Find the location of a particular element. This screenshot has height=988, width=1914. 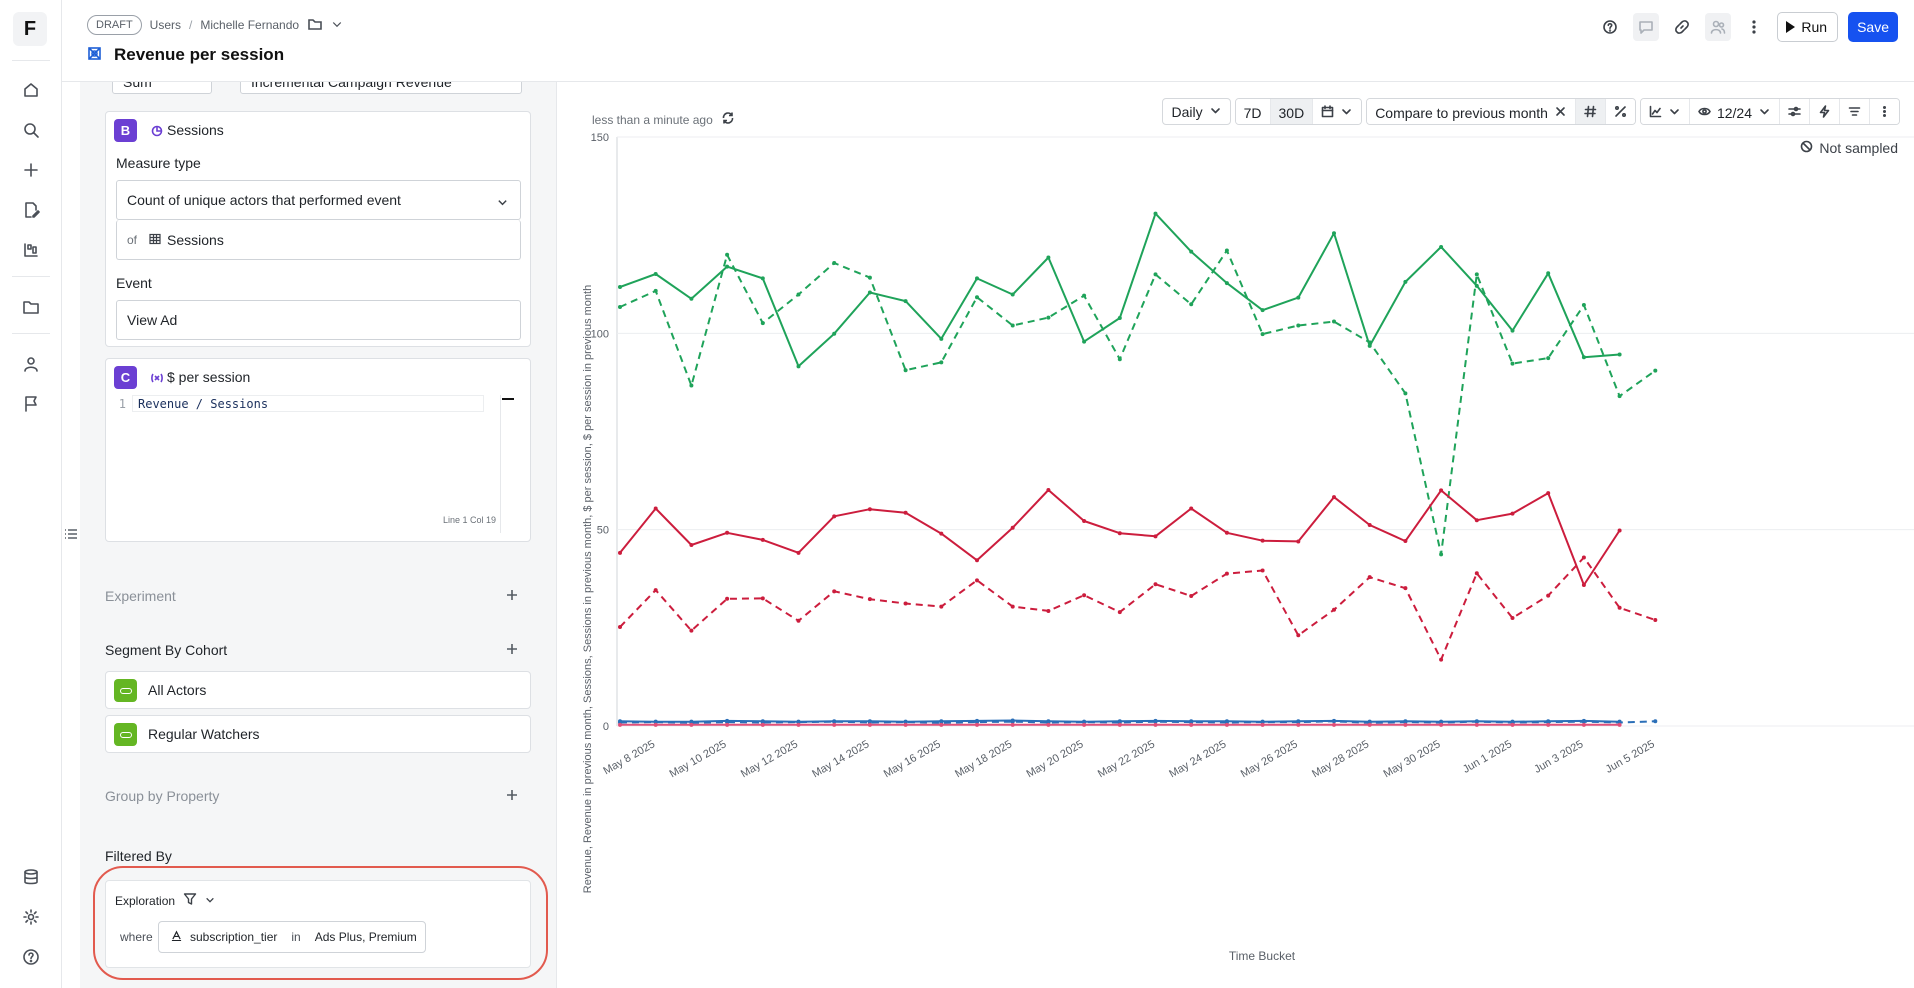

filter-scope-select: Exploration is located at coordinates (165, 900).